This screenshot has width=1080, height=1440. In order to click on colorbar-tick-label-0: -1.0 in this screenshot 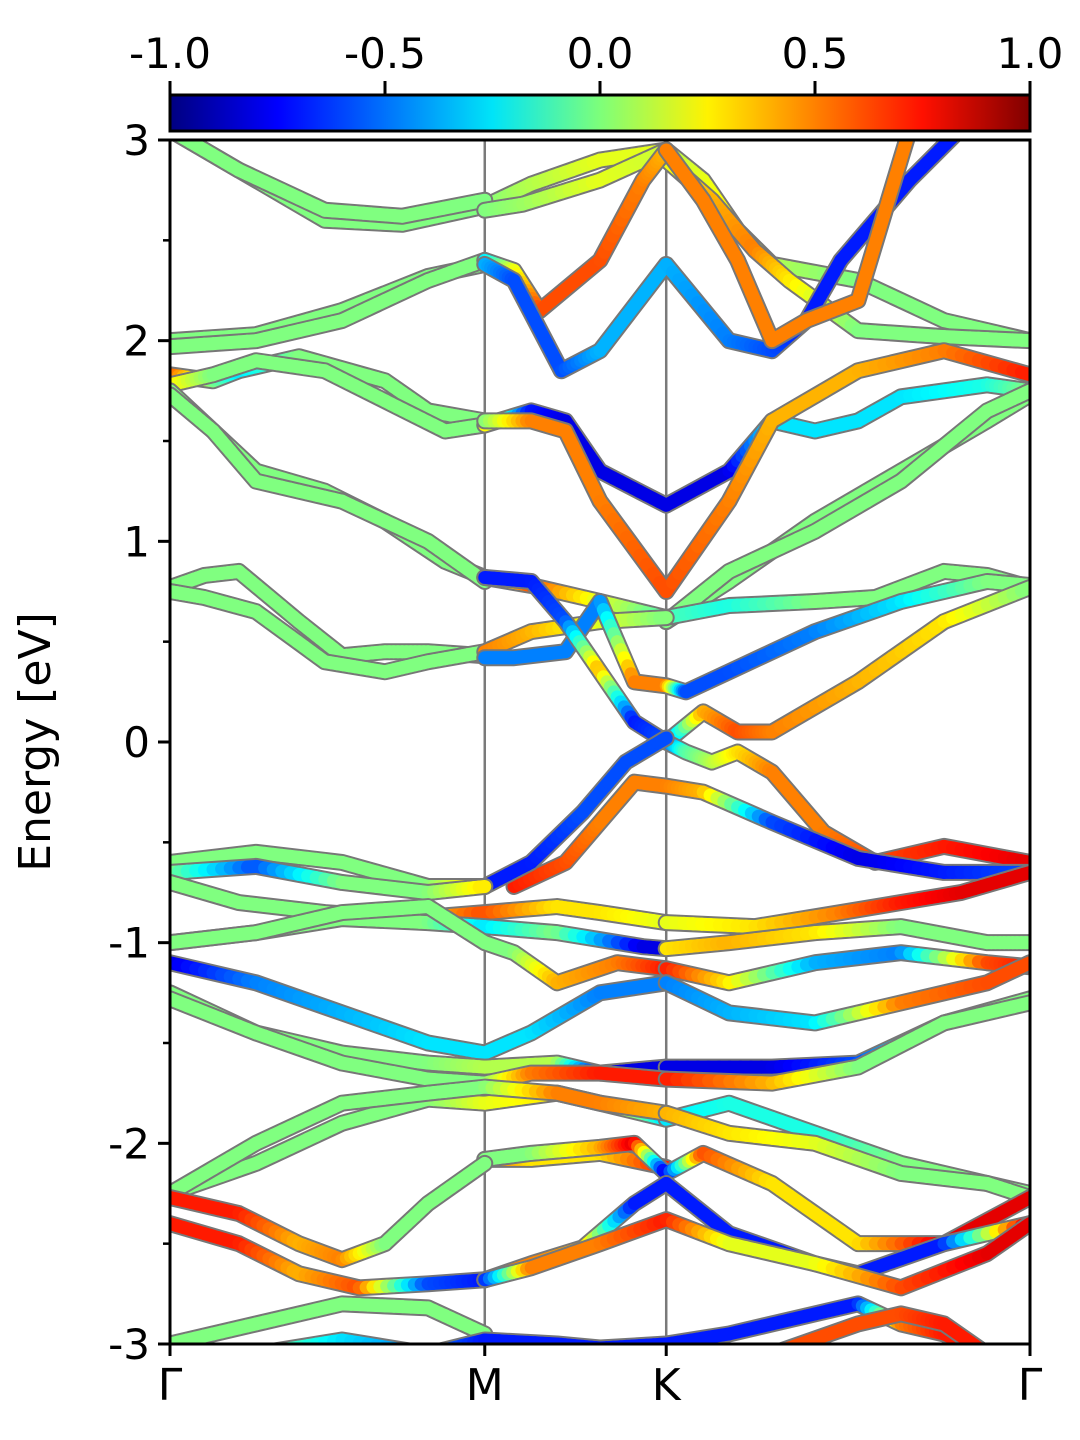, I will do `click(170, 53)`.